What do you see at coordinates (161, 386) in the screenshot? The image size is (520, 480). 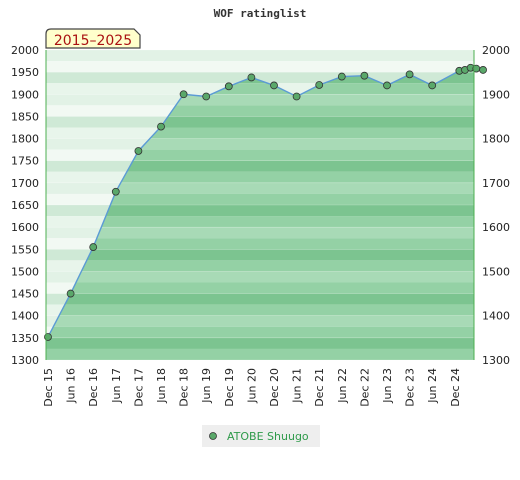 I see `x-tick-label: Jun 18` at bounding box center [161, 386].